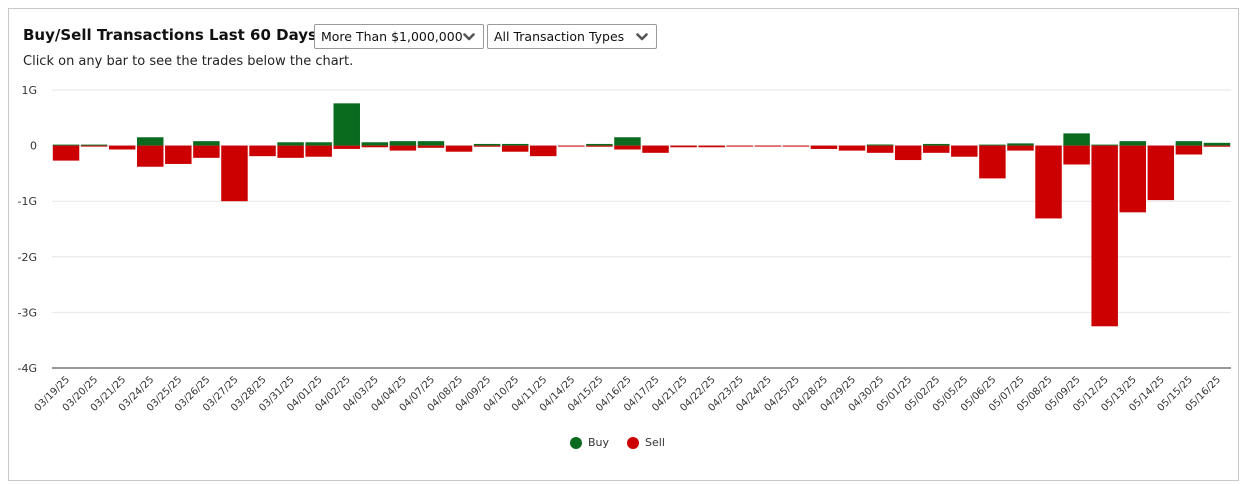  What do you see at coordinates (170, 35) in the screenshot?
I see `chart-title: Buy/Sell Transactions Last 60 Days` at bounding box center [170, 35].